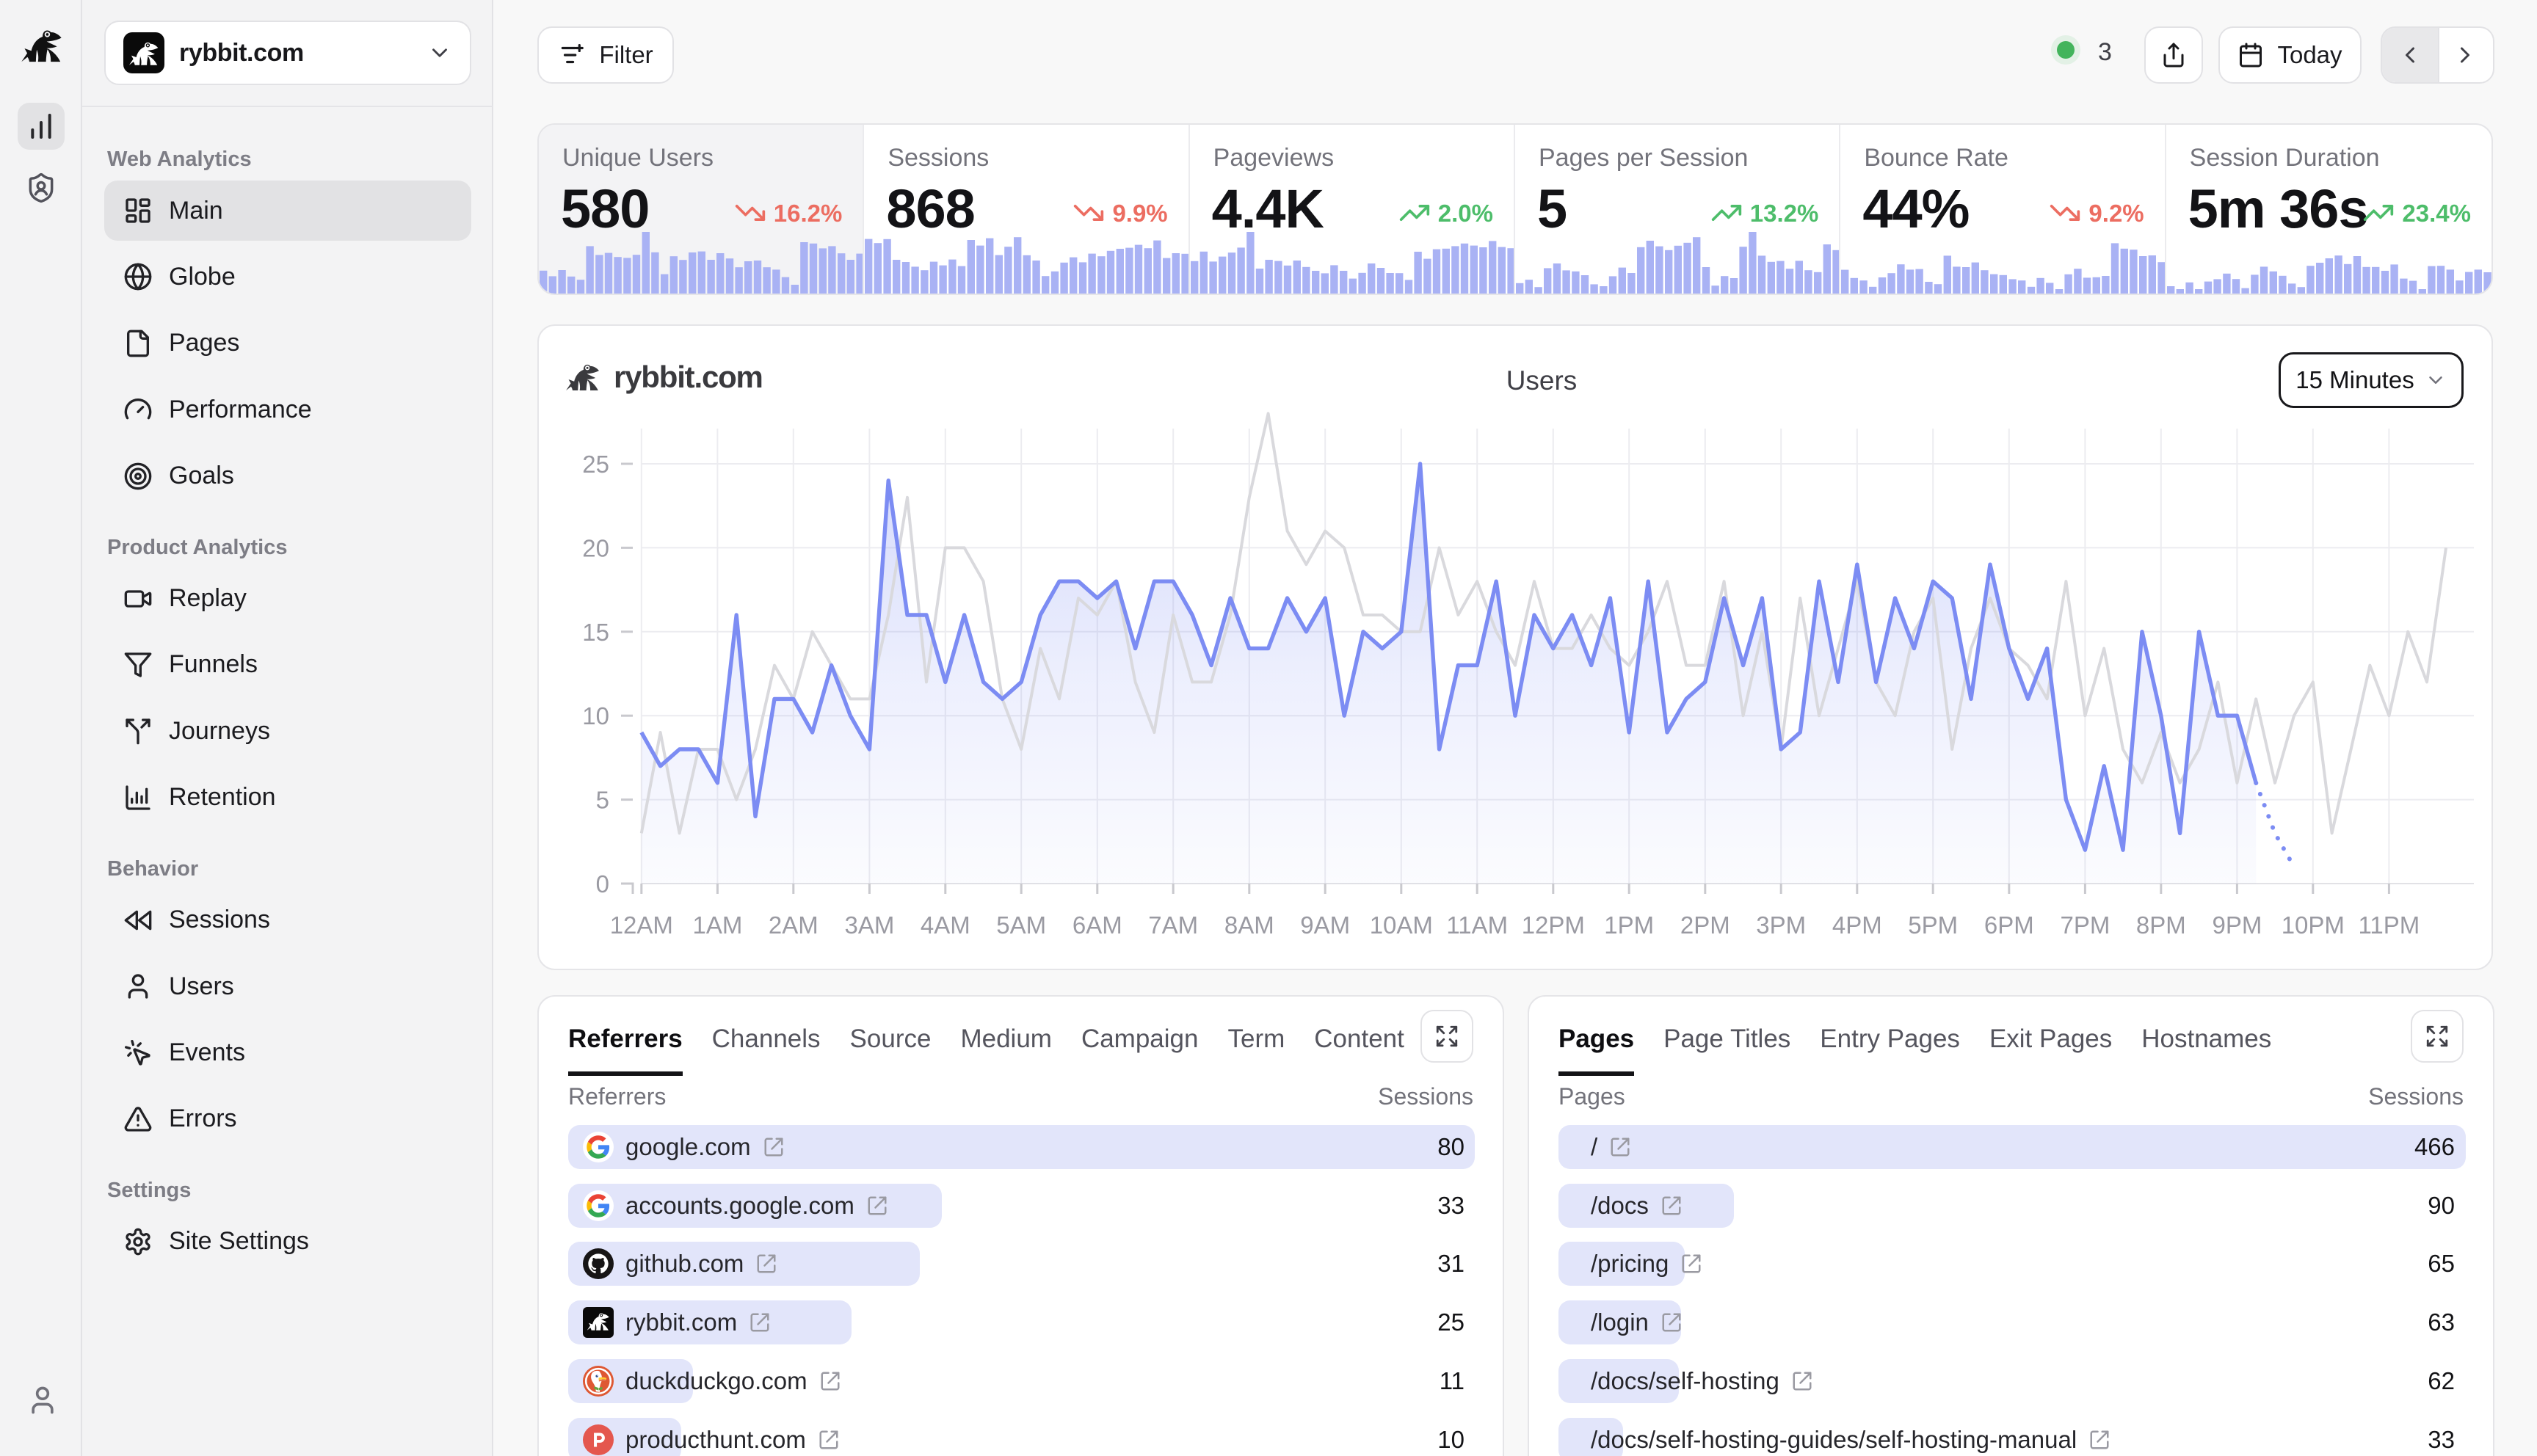 The width and height of the screenshot is (2537, 1456). I want to click on svg-text: 1AM, so click(717, 925).